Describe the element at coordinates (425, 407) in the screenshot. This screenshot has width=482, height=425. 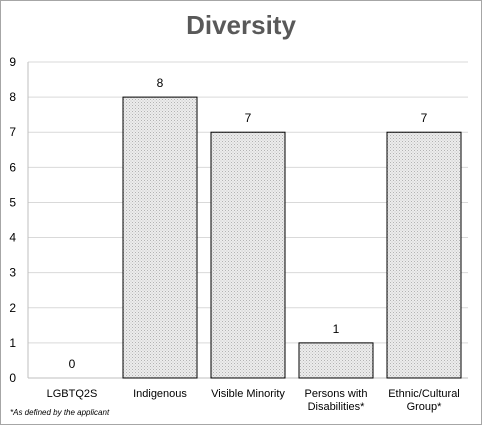
I see `x-tick-label: Group*` at that location.